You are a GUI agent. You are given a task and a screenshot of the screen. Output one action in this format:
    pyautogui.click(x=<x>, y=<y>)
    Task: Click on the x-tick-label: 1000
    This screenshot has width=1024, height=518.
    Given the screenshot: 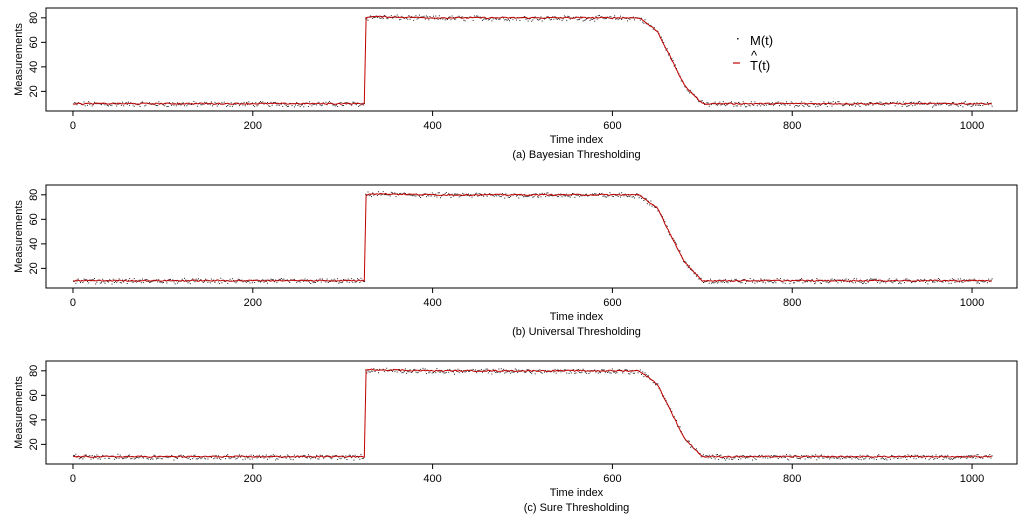 What is the action you would take?
    pyautogui.click(x=972, y=303)
    